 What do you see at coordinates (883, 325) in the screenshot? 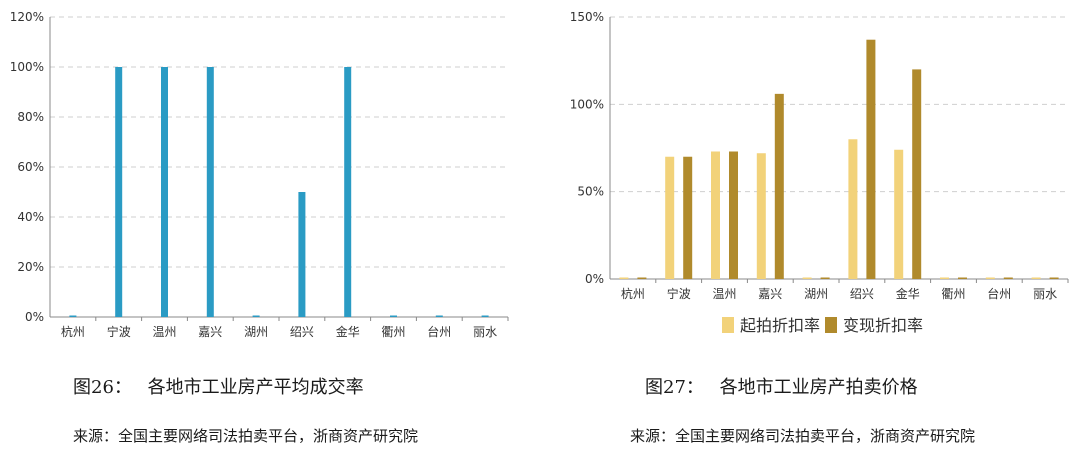
I see `legend-label: 变现折扣率` at bounding box center [883, 325].